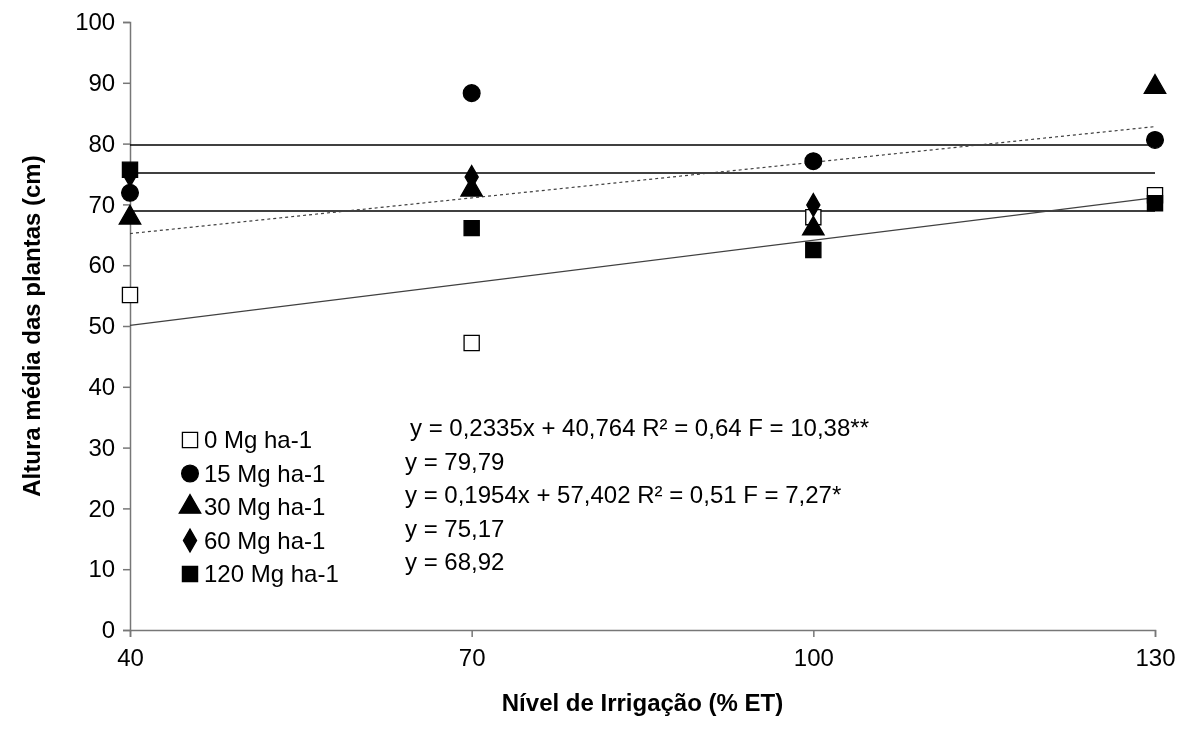 This screenshot has width=1190, height=733. Describe the element at coordinates (623, 494) in the screenshot. I see `annotation: y = 0,1954x + 57,402 R² = 0,51 F = 7,27*` at that location.